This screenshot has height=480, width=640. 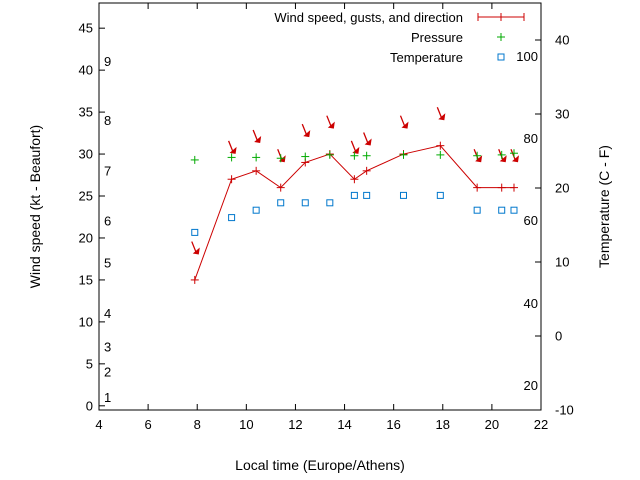 I want to click on beaufort-label: 3, so click(x=107, y=347).